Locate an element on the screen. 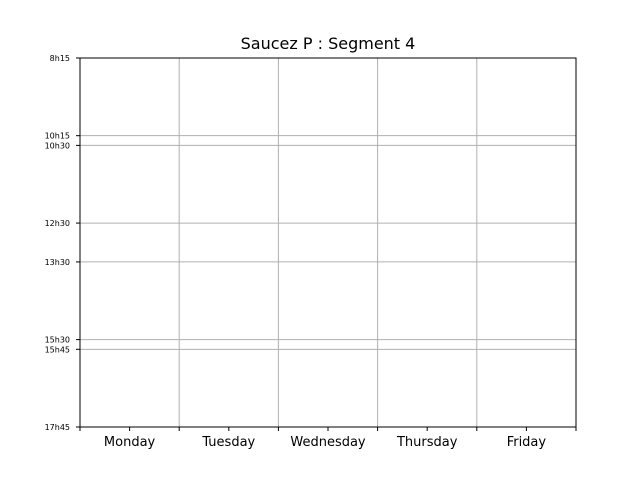 The width and height of the screenshot is (640, 480). x-axis: Monday Tuesday Wednesday Thursday Friday is located at coordinates (328, 438).